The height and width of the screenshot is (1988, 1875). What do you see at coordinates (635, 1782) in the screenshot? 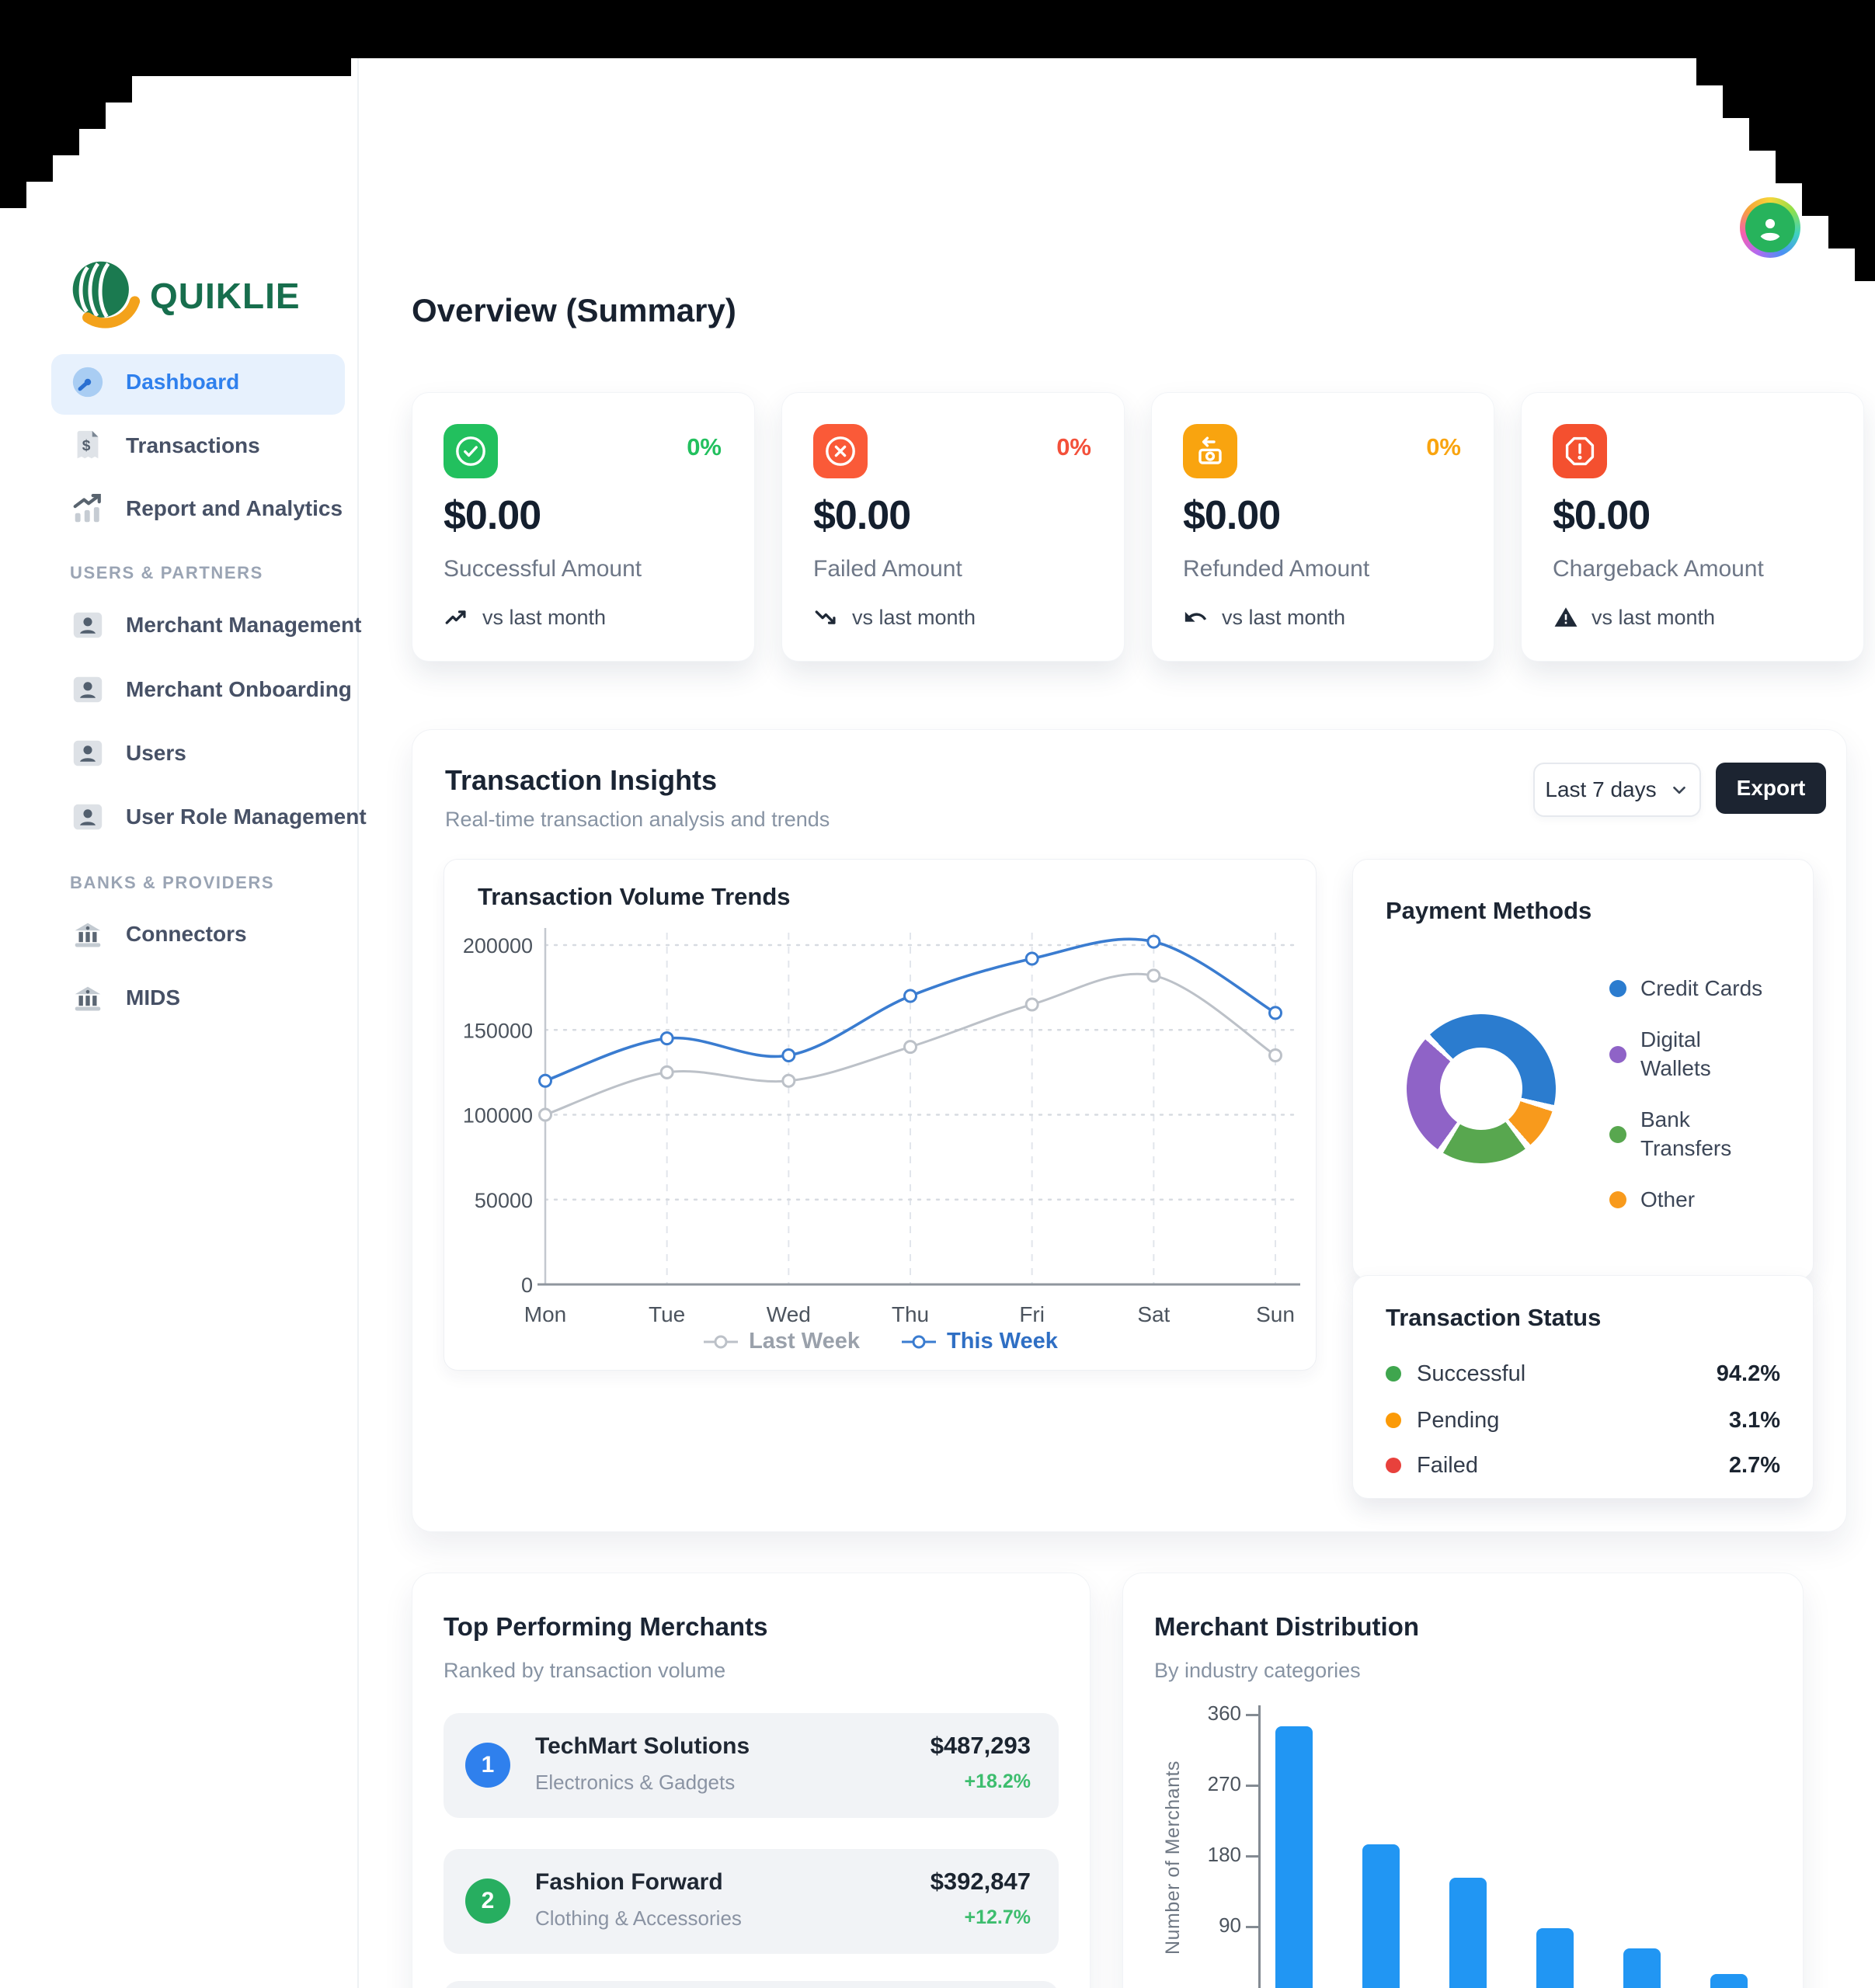
I see `merchant-category: Electronics & Gadgets` at bounding box center [635, 1782].